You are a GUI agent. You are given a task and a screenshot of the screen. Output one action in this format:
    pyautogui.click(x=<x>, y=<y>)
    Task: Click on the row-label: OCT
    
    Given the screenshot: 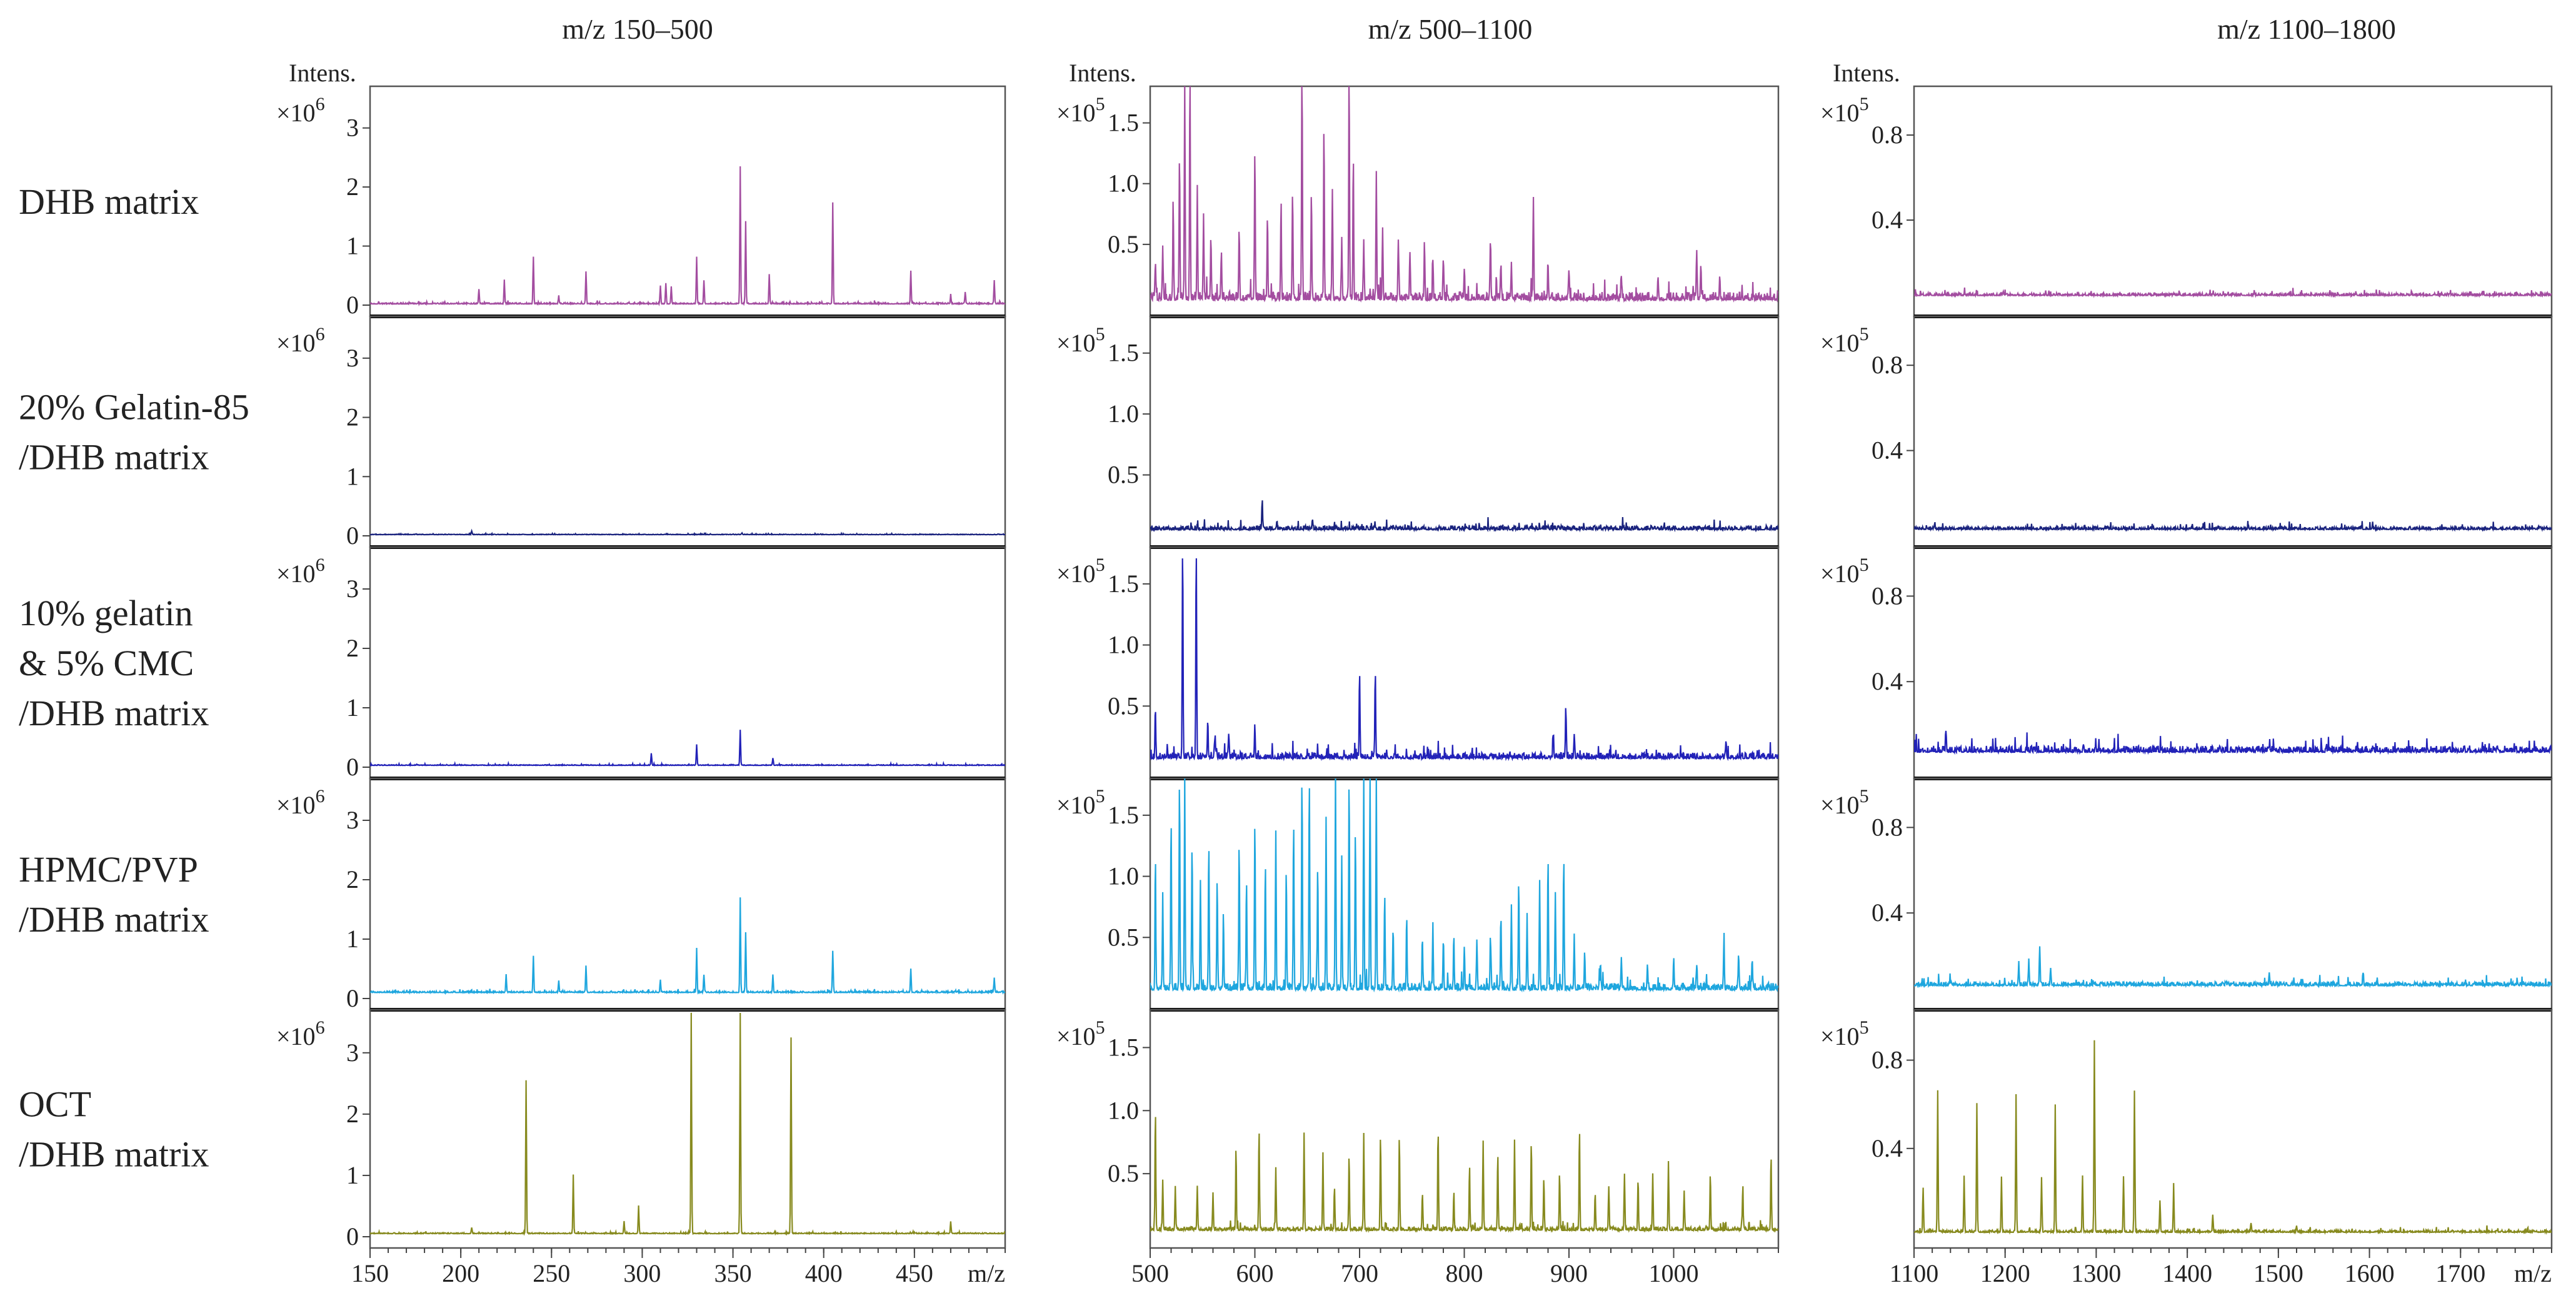 What is the action you would take?
    pyautogui.click(x=55, y=1104)
    